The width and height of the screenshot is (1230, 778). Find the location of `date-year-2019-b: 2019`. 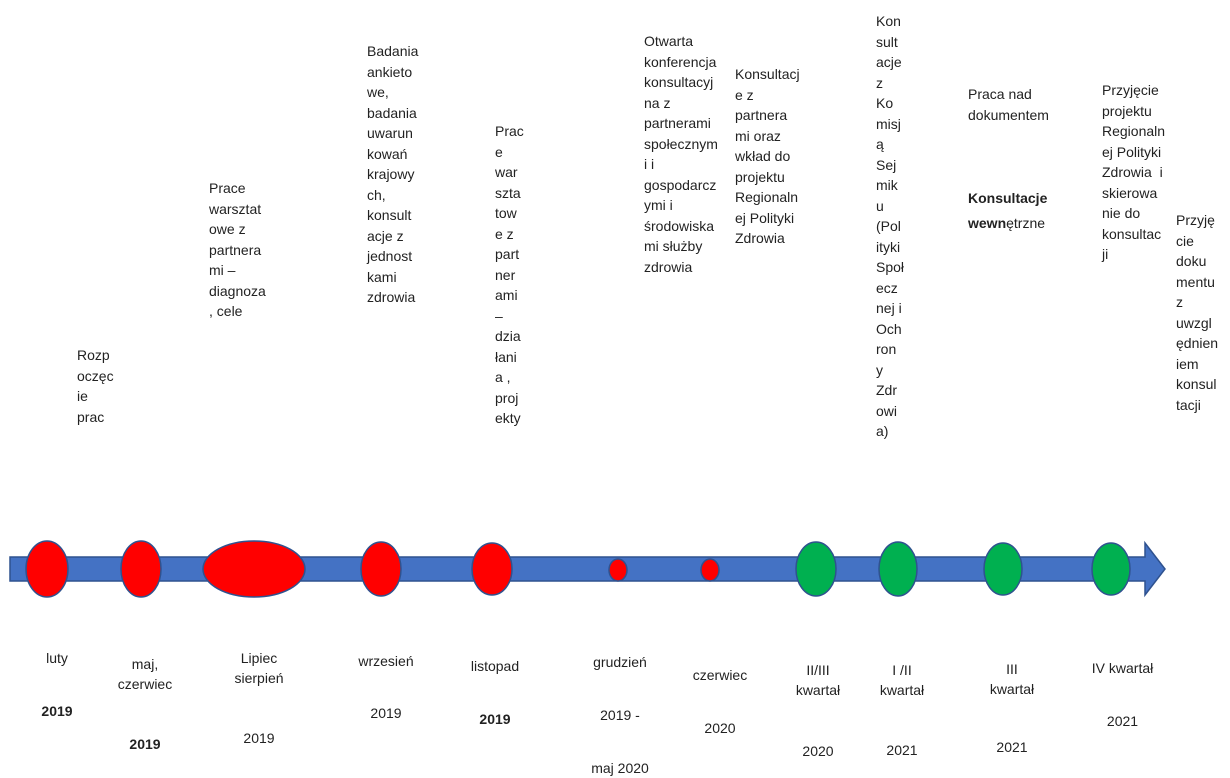

date-year-2019-b: 2019 is located at coordinates (145, 744).